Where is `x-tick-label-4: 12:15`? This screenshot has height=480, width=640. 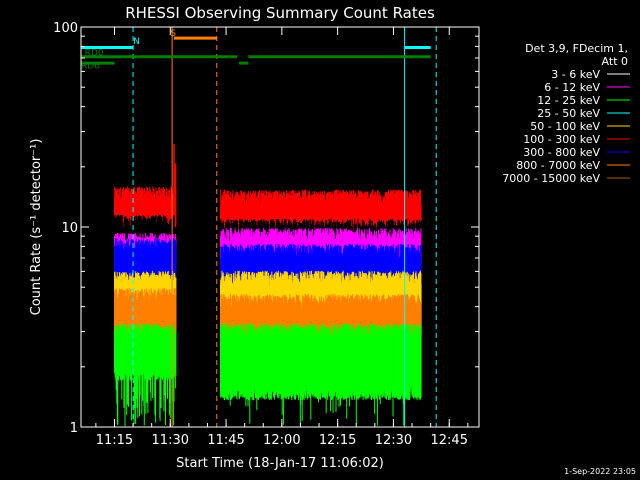
x-tick-label-4: 12:15 is located at coordinates (337, 440).